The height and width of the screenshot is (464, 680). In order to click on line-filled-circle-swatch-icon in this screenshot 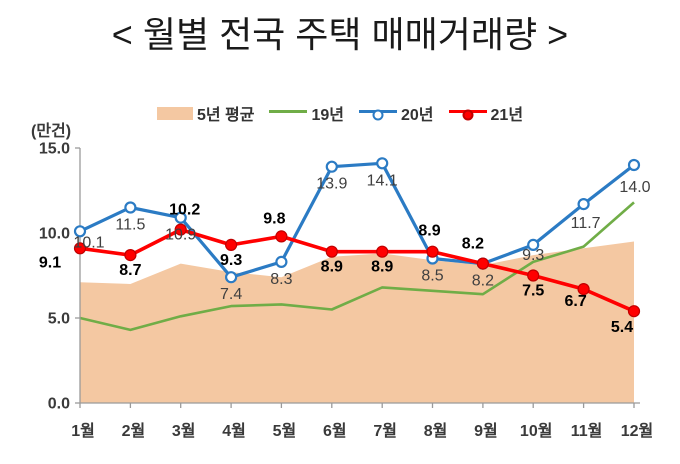, I will do `click(467, 114)`.